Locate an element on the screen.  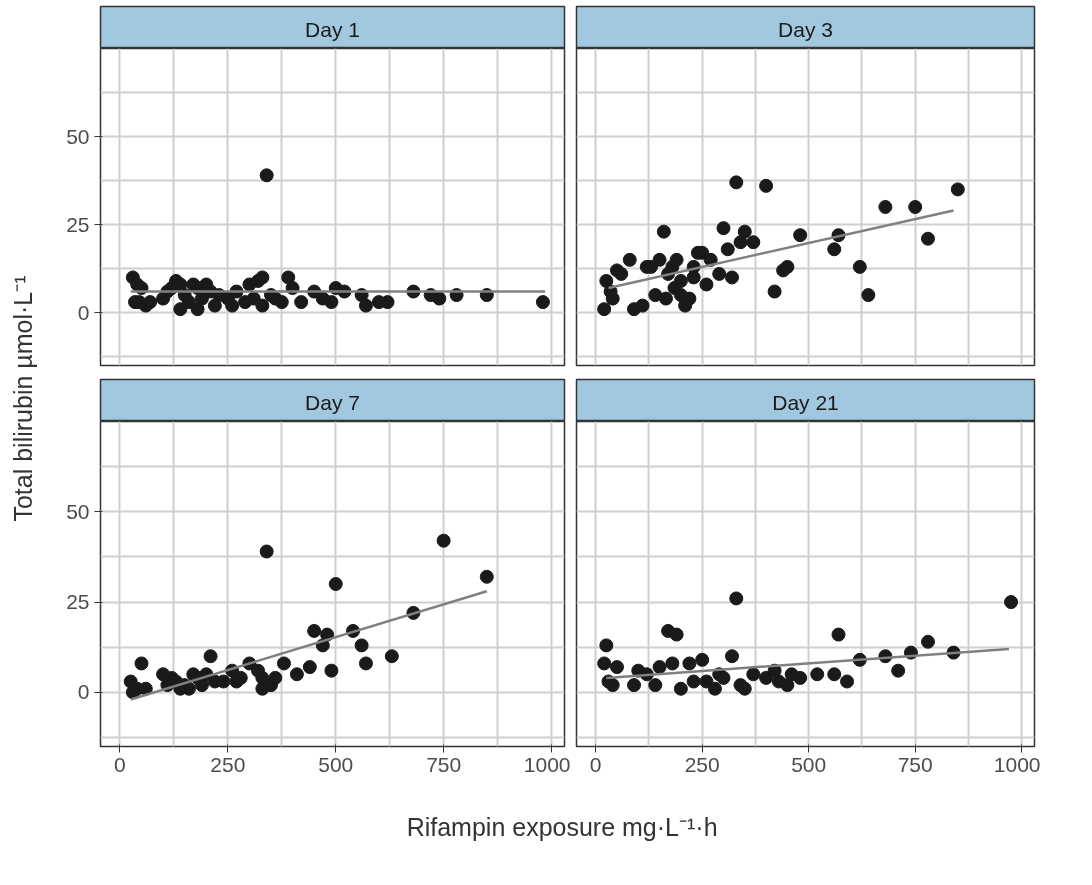
chart-title: Day 1 is located at coordinates (332, 30).